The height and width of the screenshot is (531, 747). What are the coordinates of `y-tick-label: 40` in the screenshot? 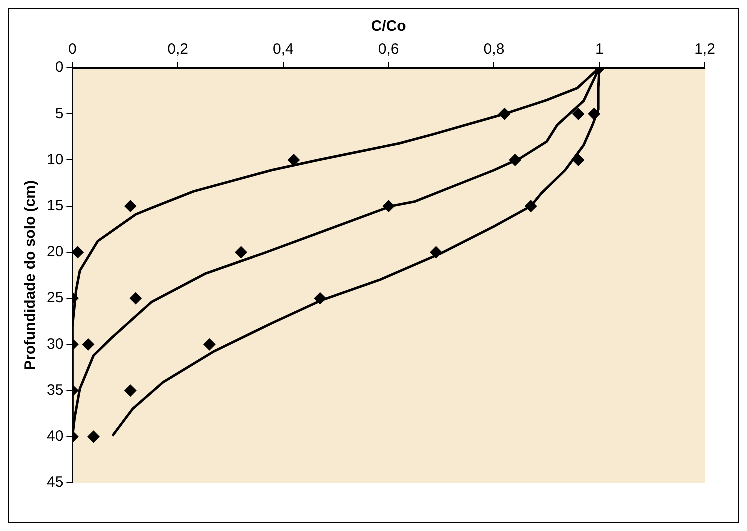 It's located at (55, 437).